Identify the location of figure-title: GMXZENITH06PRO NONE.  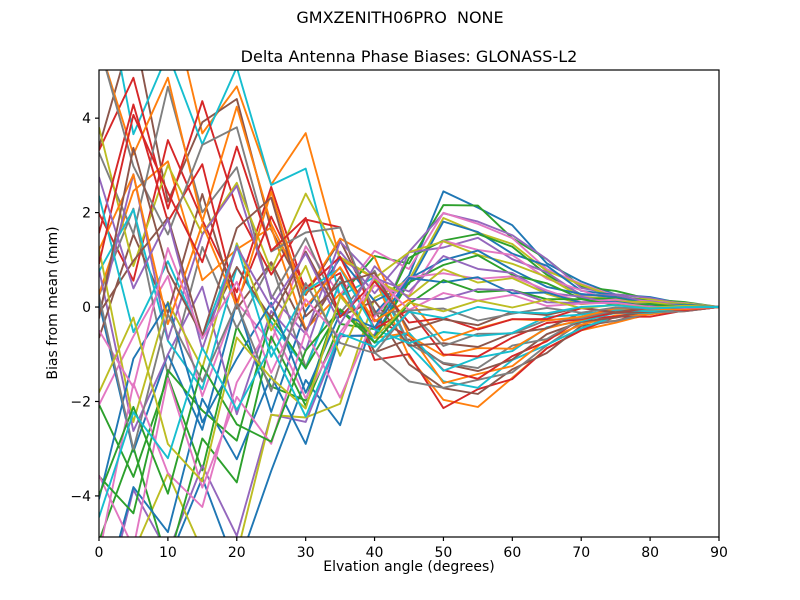
(400, 17).